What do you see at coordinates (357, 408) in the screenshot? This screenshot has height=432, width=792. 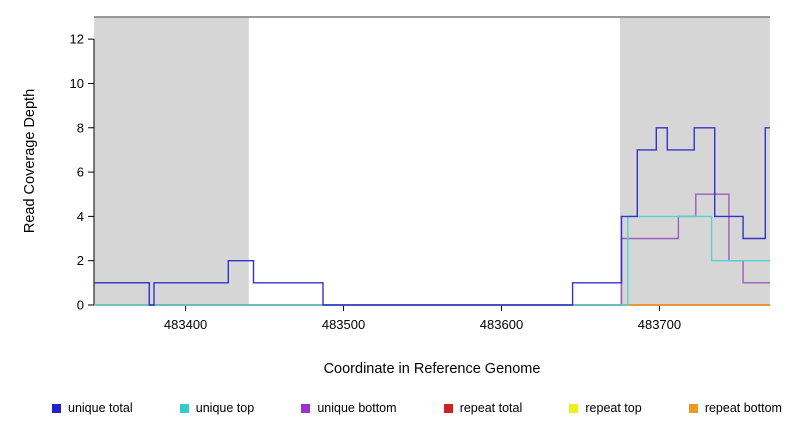 I see `legend-label: unique bottom` at bounding box center [357, 408].